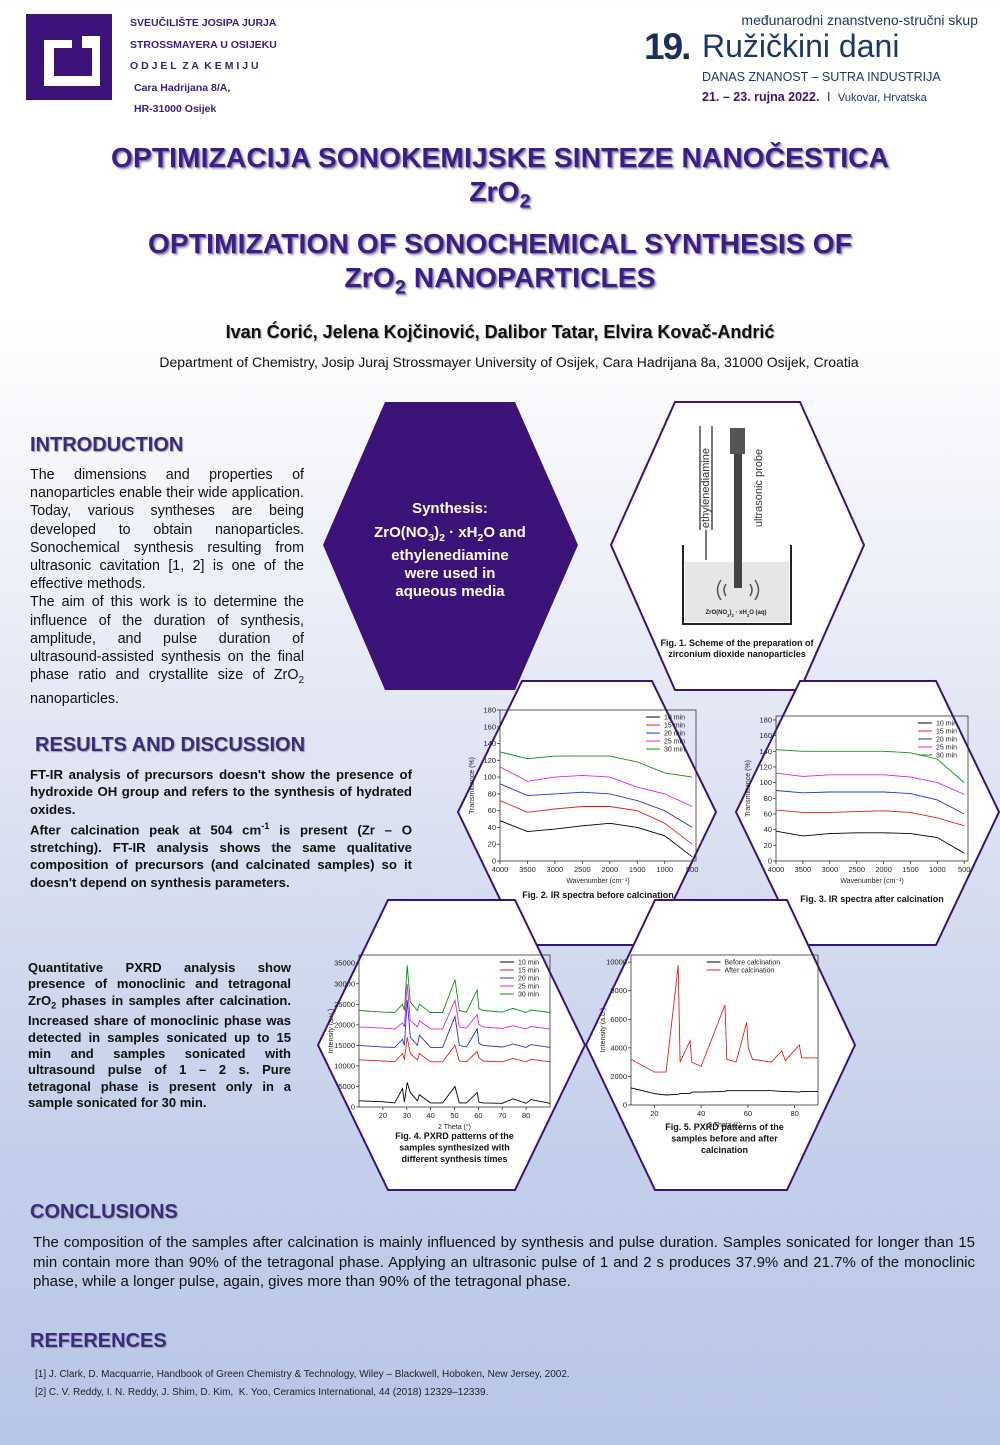  I want to click on x-axis-label: Wavenumber (cm⁻¹), so click(871, 881).